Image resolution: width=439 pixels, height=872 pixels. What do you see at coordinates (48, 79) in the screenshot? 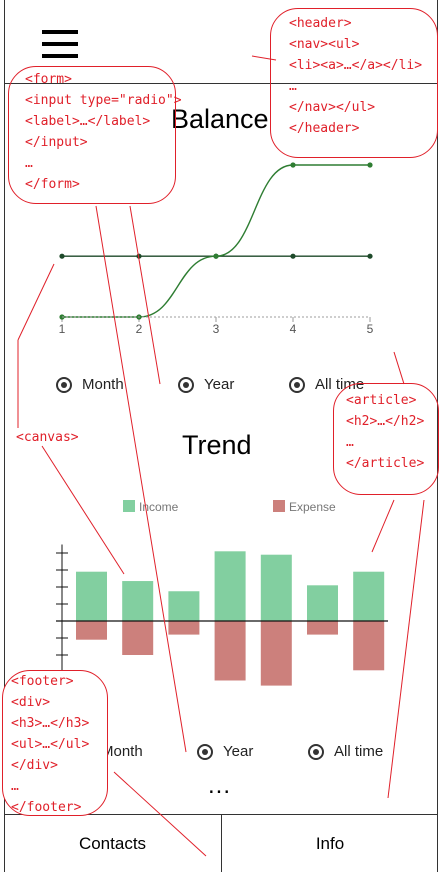
I see `annotation-form-line: <form>` at bounding box center [48, 79].